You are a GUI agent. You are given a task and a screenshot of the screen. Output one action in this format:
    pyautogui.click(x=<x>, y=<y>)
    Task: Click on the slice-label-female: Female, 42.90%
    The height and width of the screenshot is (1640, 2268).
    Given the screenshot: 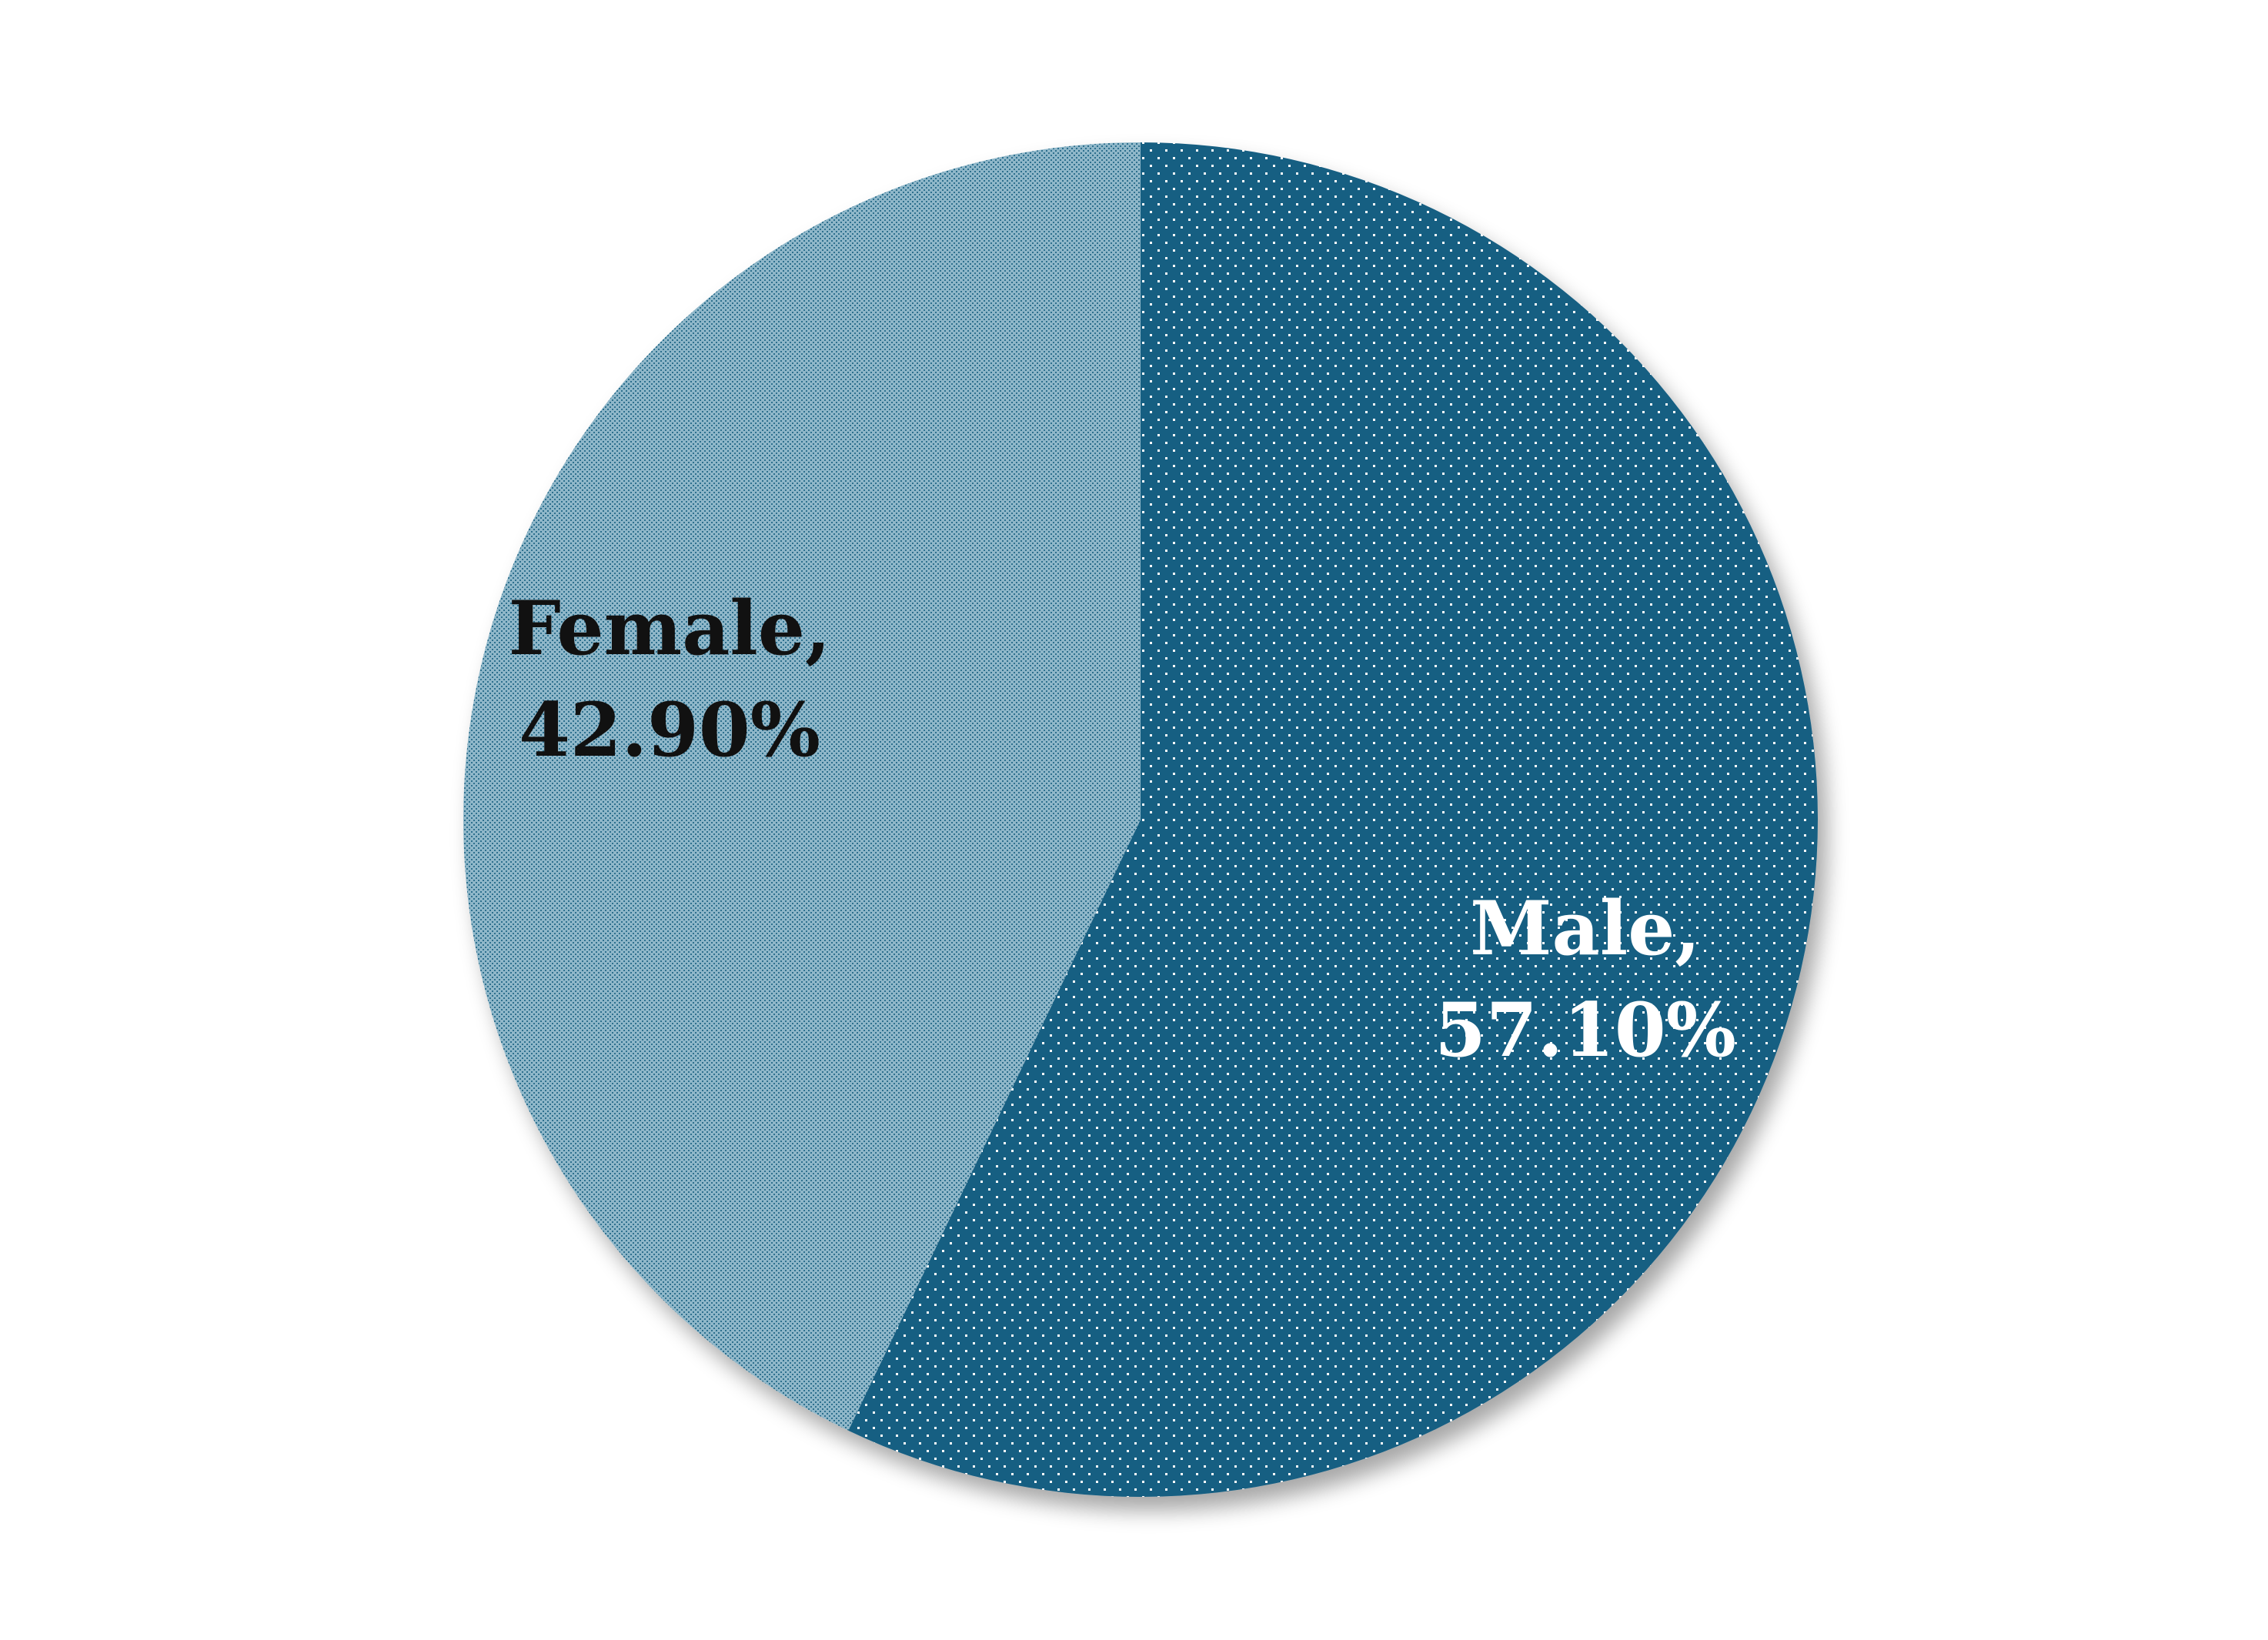 What is the action you would take?
    pyautogui.click(x=670, y=679)
    